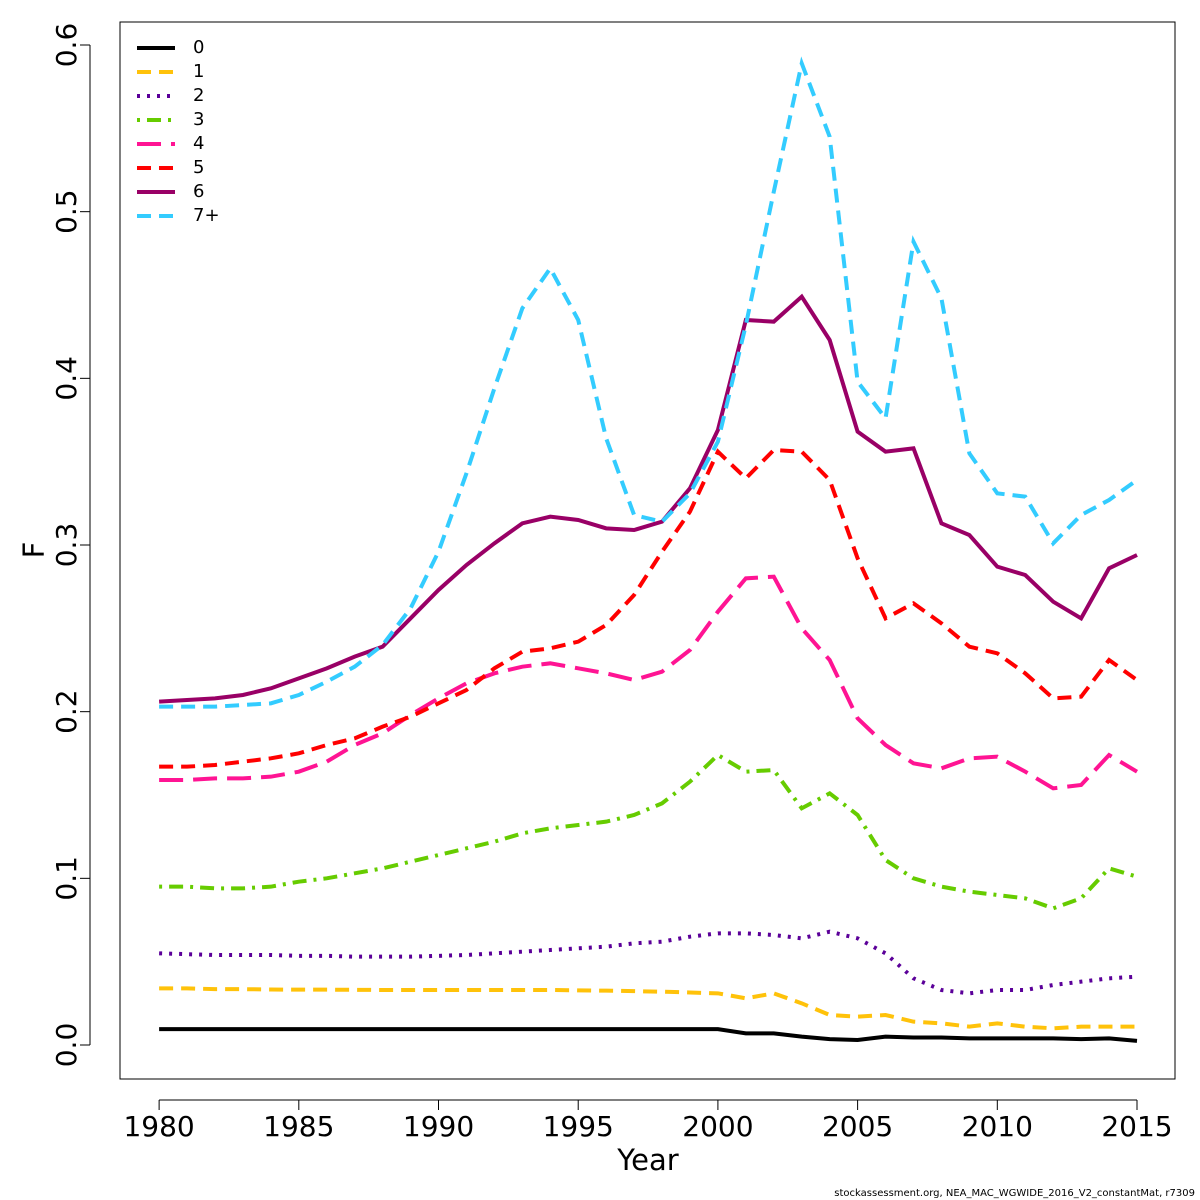 The height and width of the screenshot is (1200, 1200). Describe the element at coordinates (198, 167) in the screenshot. I see `legend-label: 5` at that location.